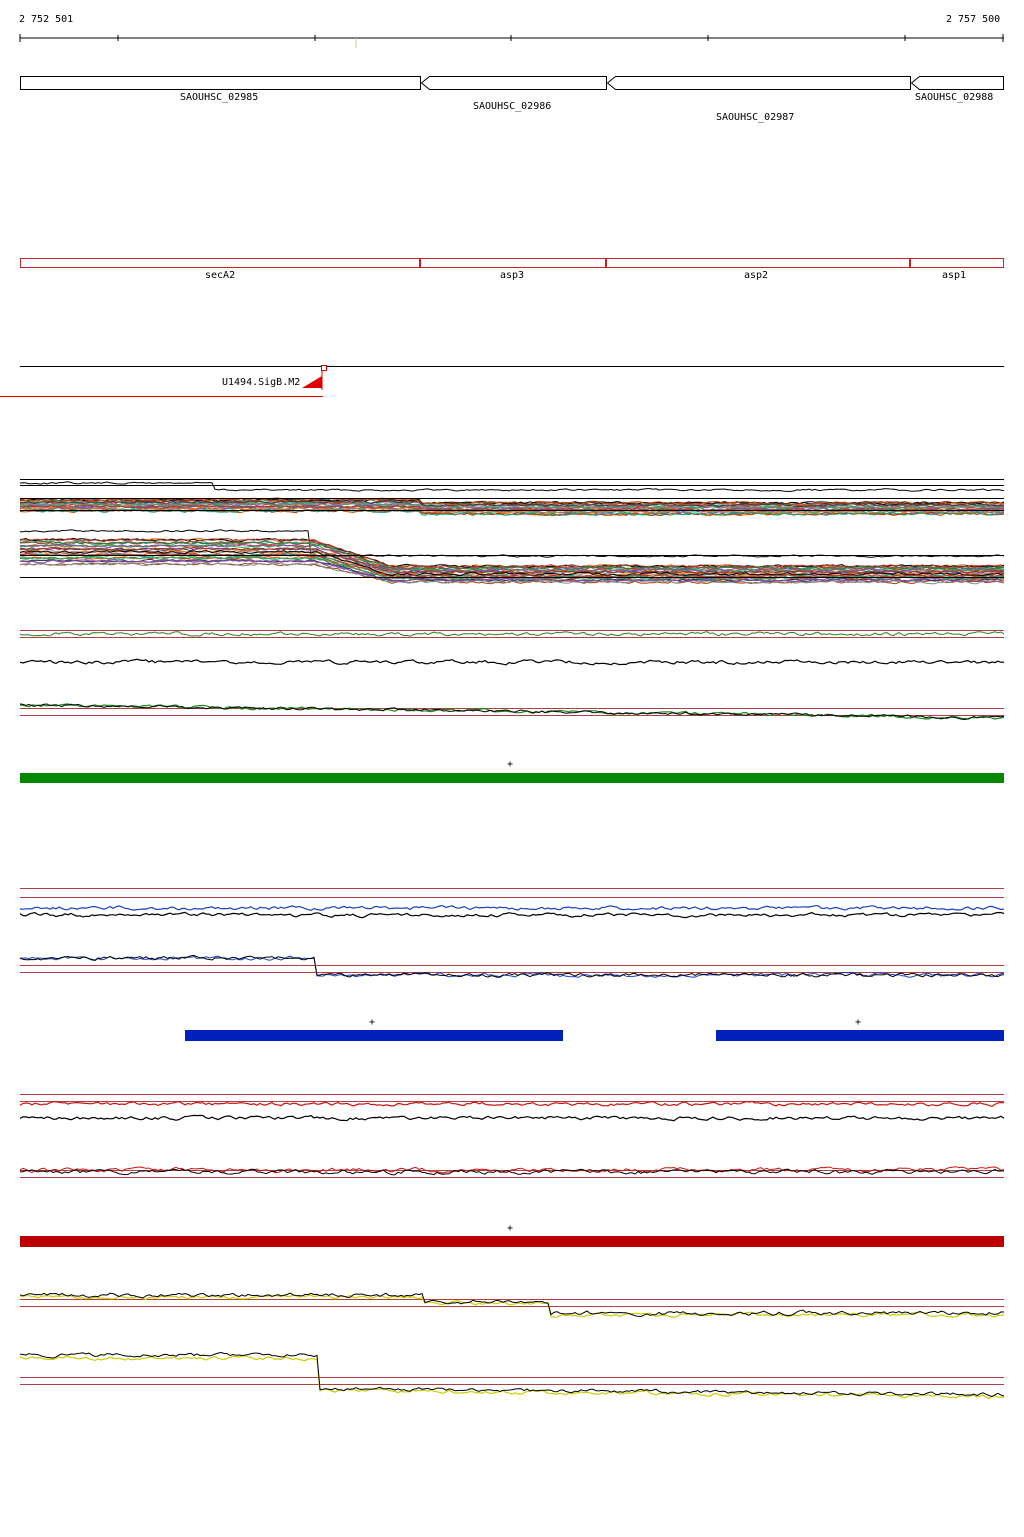 Image resolution: width=1024 pixels, height=1537 pixels. Describe the element at coordinates (512, 486) in the screenshot. I see `tiling-trace-top` at that location.